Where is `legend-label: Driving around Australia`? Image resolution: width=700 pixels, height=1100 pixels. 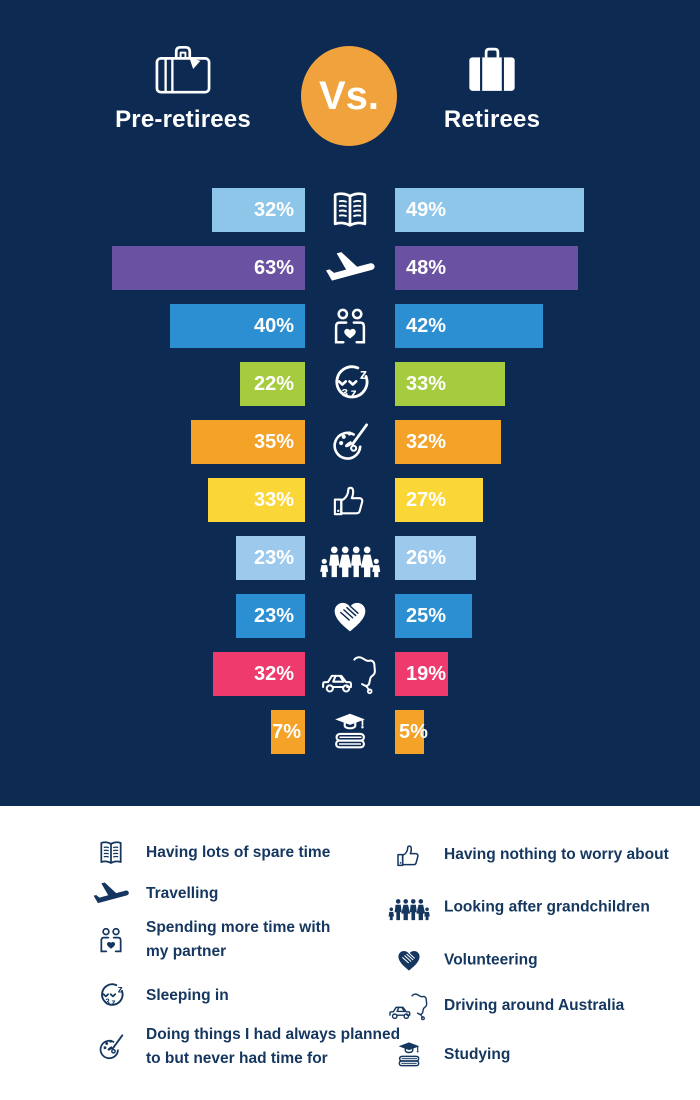 legend-label: Driving around Australia is located at coordinates (534, 1006).